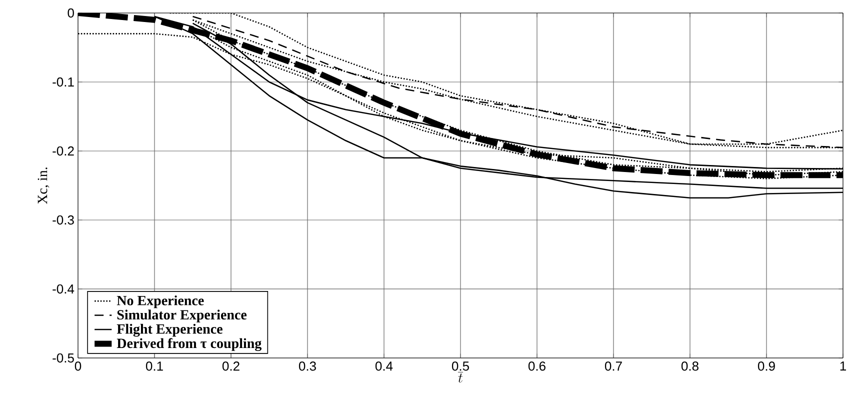  What do you see at coordinates (63, 358) in the screenshot?
I see `y-tick-label: -0.5` at bounding box center [63, 358].